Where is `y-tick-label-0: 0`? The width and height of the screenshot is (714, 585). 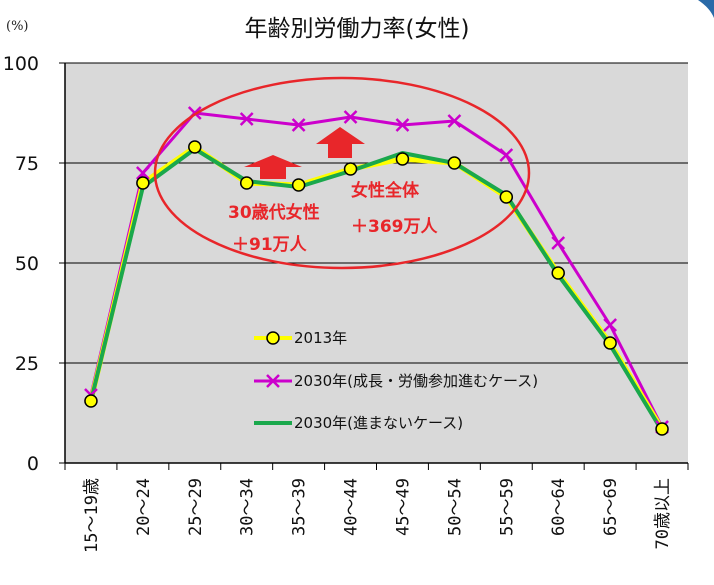
y-tick-label-0: 0 is located at coordinates (33, 464).